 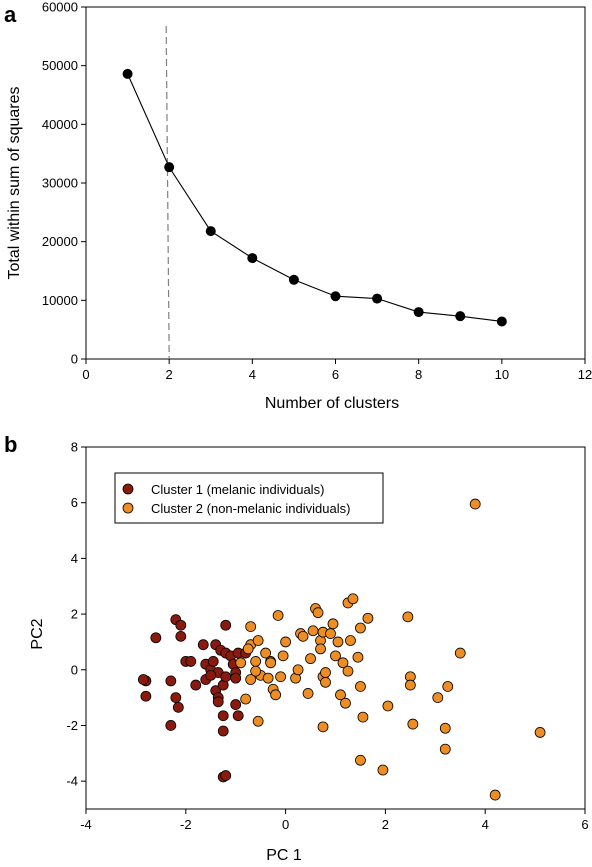 I want to click on panel-a-y-tick-label: 50000, so click(x=60, y=65).